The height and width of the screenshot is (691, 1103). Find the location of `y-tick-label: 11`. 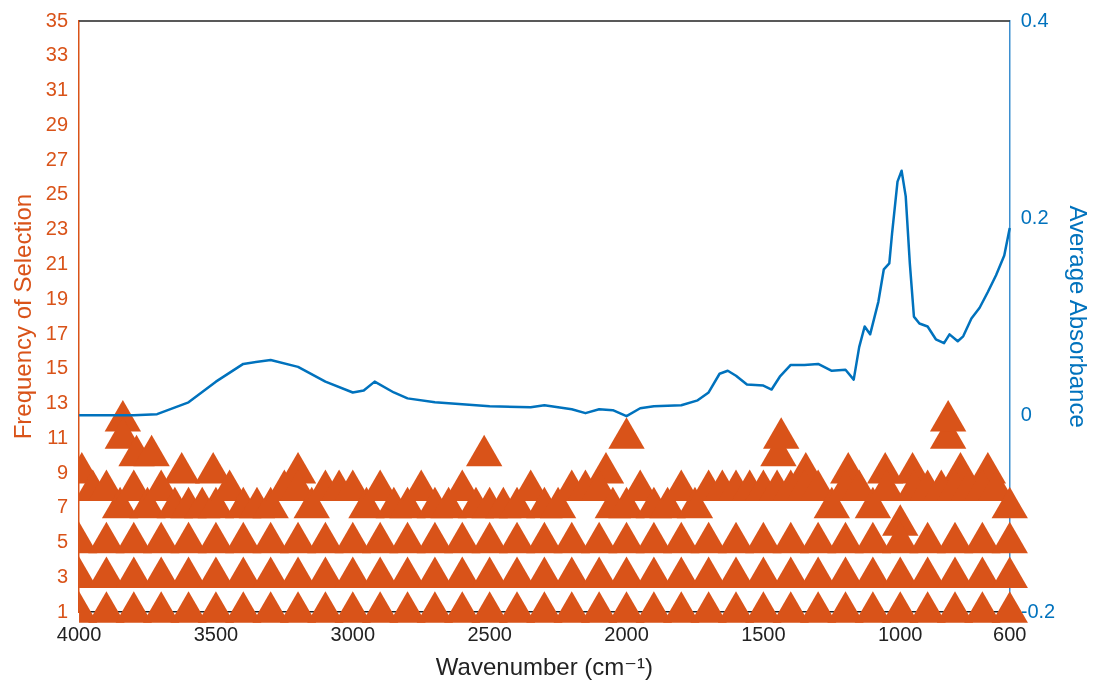

y-tick-label: 11 is located at coordinates (58, 436).